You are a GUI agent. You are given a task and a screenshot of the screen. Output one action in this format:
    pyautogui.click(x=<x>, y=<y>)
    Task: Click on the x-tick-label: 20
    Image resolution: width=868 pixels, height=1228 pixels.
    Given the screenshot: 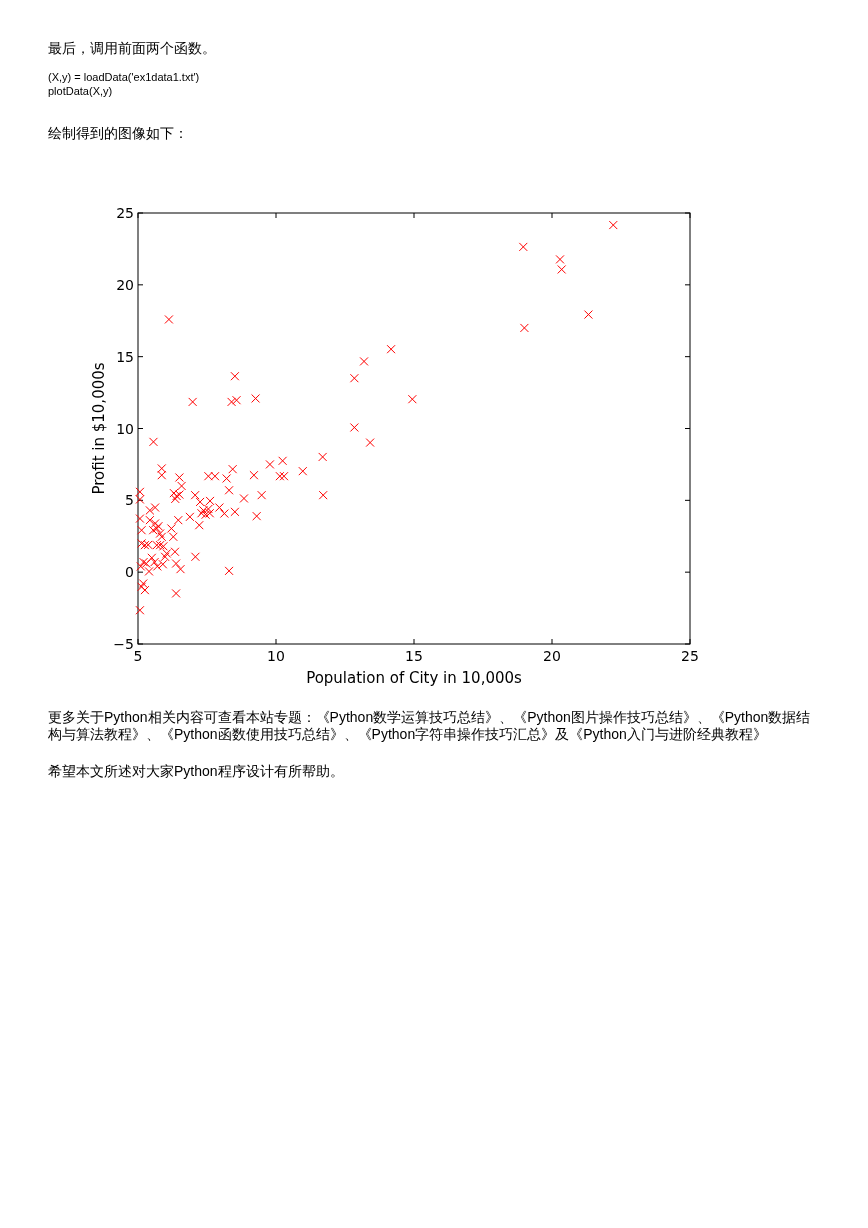 What is the action you would take?
    pyautogui.click(x=552, y=656)
    